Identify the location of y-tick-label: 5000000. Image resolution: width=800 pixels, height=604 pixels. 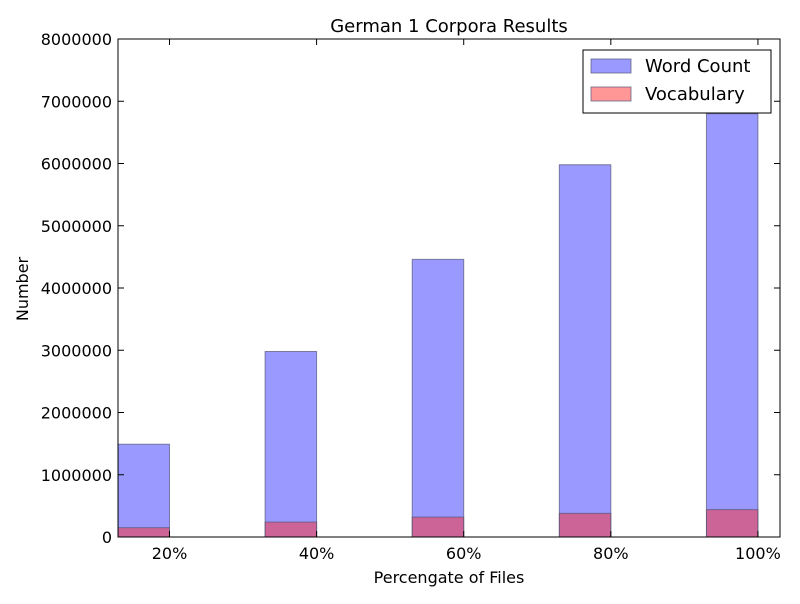
(76, 226).